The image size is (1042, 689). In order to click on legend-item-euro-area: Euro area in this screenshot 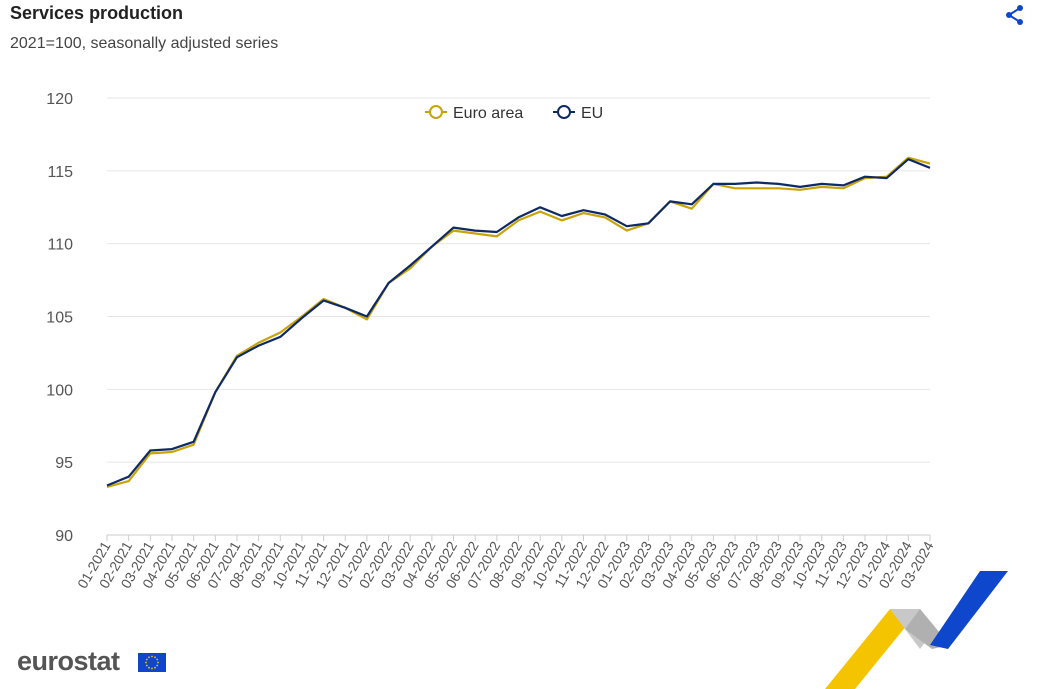, I will do `click(474, 113)`.